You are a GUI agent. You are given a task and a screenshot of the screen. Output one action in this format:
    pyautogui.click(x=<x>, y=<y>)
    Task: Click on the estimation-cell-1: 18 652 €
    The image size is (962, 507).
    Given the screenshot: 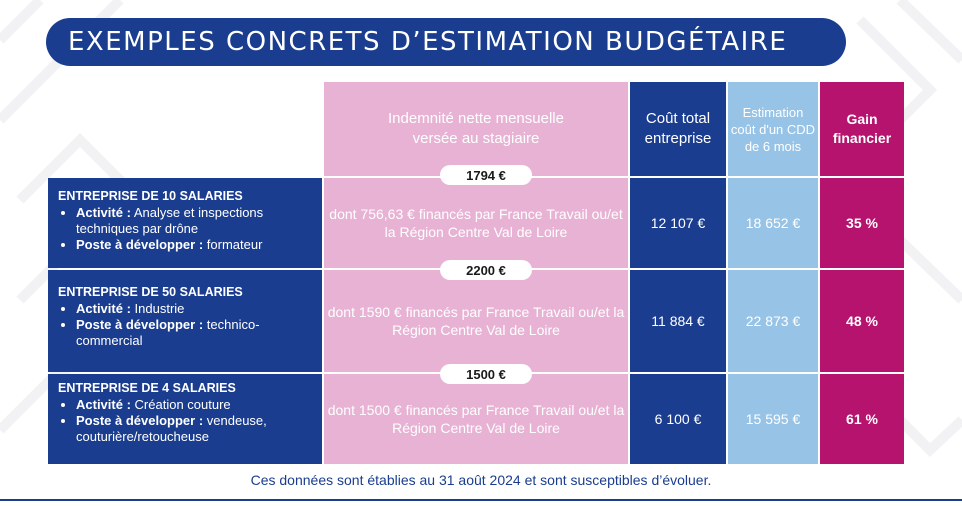 What is the action you would take?
    pyautogui.click(x=773, y=223)
    